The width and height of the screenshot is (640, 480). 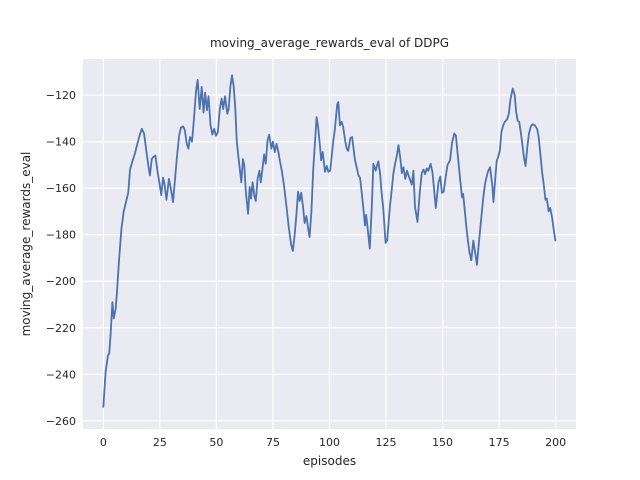 I want to click on y-tick-label: −160, so click(x=61, y=188).